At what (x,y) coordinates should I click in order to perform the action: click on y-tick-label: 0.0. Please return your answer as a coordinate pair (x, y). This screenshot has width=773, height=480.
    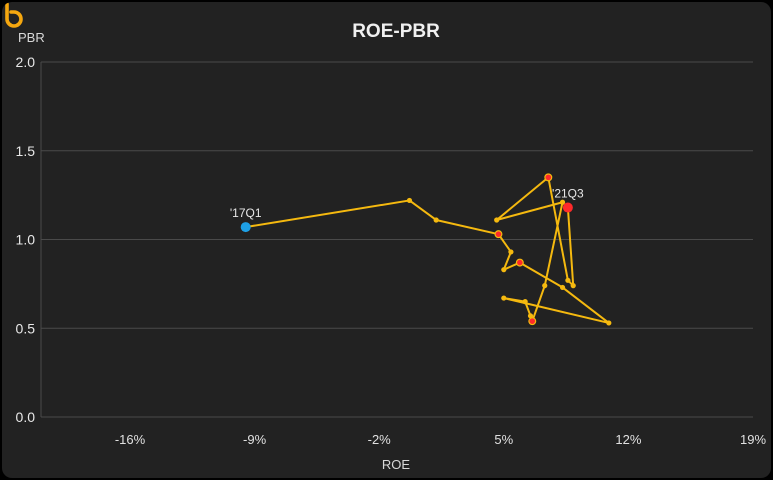
    Looking at the image, I should click on (26, 417).